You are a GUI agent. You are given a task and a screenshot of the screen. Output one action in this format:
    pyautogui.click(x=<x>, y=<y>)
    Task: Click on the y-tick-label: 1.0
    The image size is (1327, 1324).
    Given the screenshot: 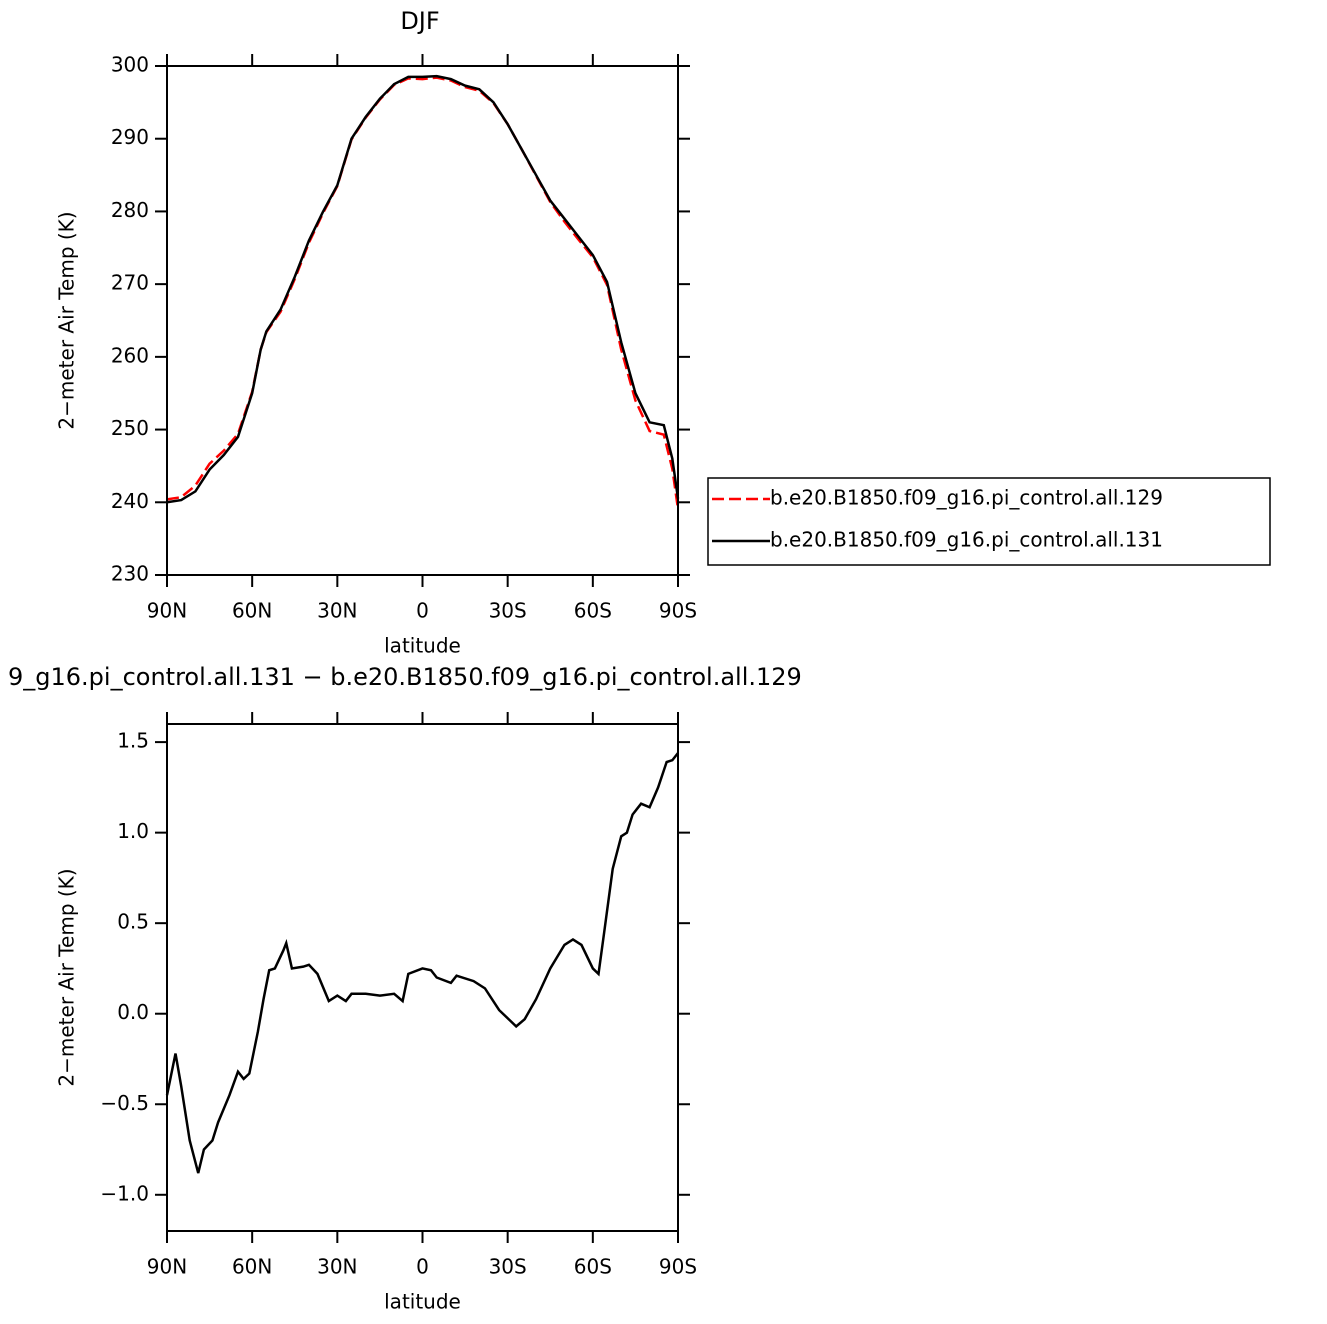 What is the action you would take?
    pyautogui.click(x=133, y=831)
    